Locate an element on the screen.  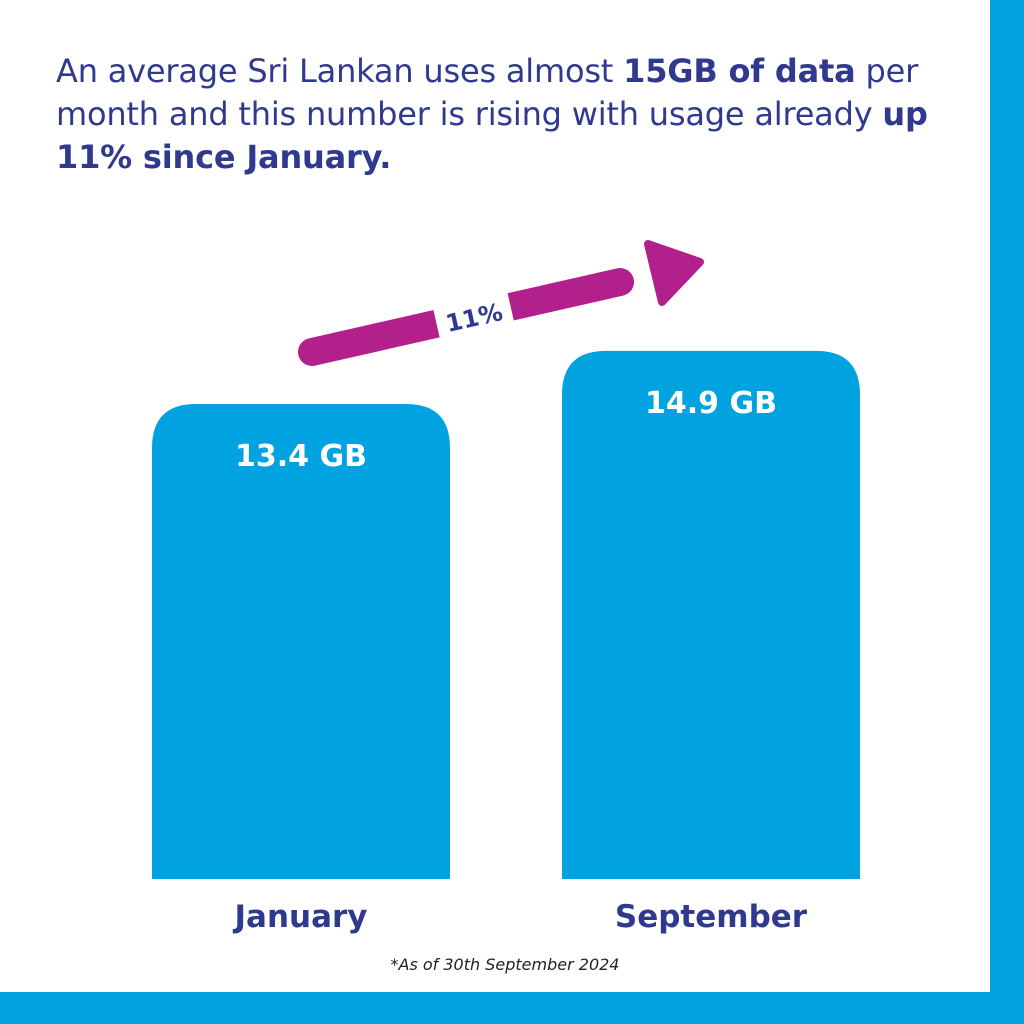
frame-right-border is located at coordinates (1007, 512).